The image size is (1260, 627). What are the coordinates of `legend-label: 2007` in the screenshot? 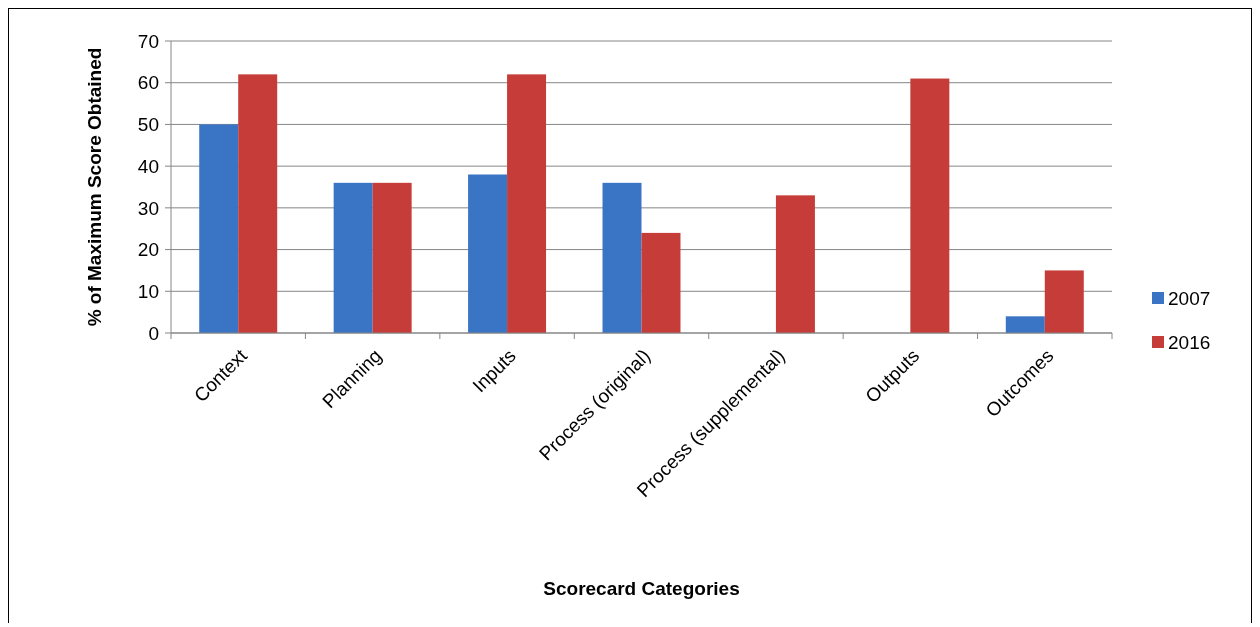 It's located at (1189, 298).